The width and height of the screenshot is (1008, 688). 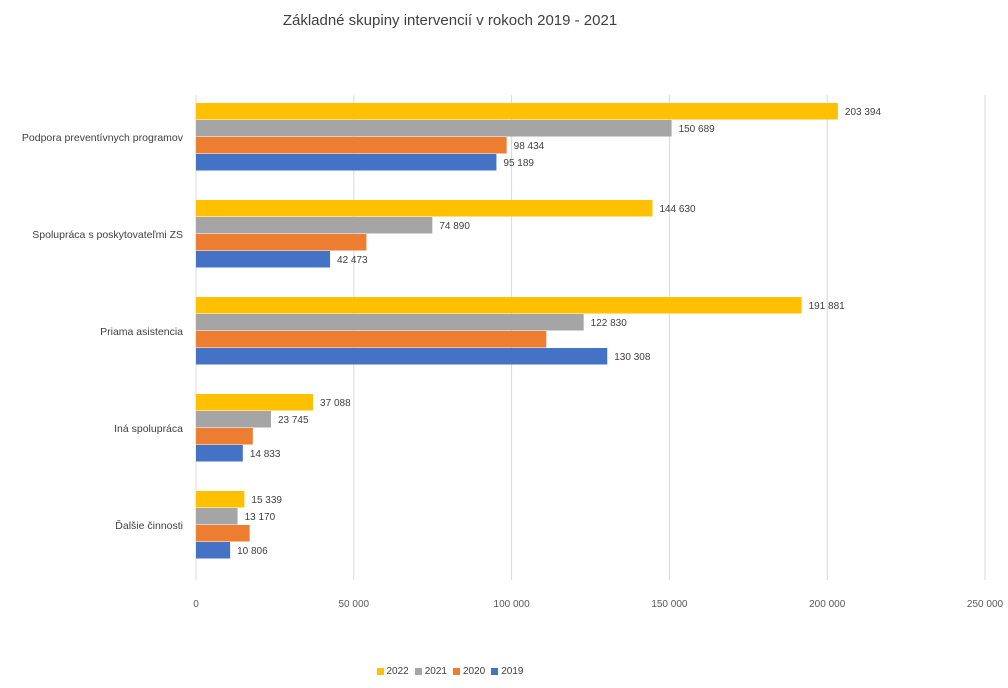 I want to click on legend-item: 2022, so click(x=392, y=671).